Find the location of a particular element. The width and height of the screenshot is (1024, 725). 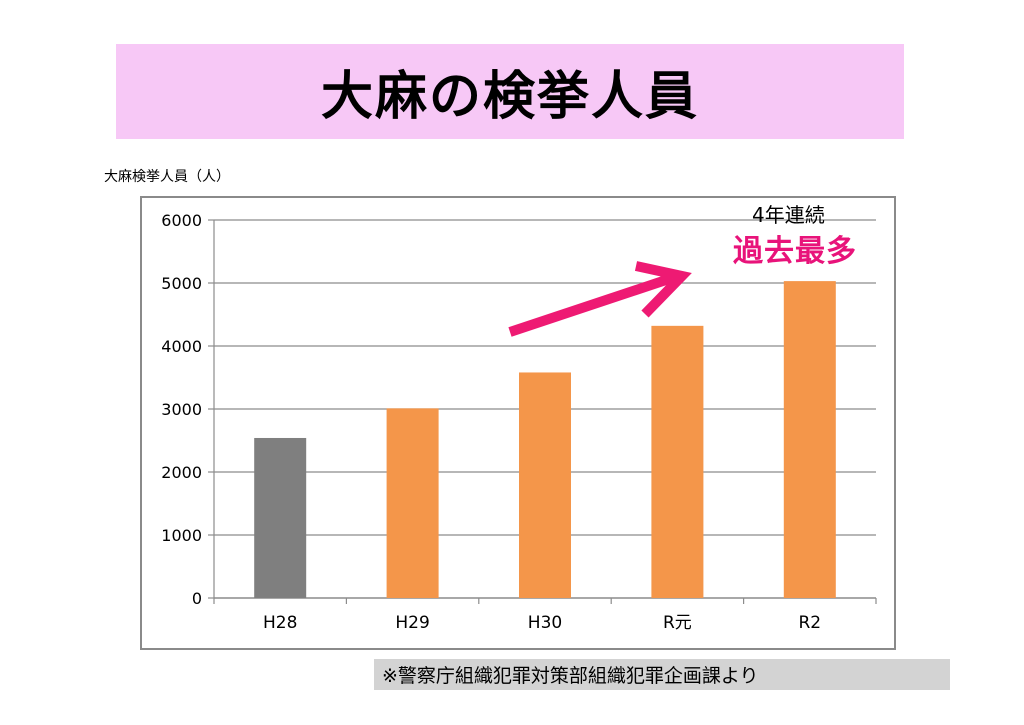

bar-H28 is located at coordinates (280, 517).